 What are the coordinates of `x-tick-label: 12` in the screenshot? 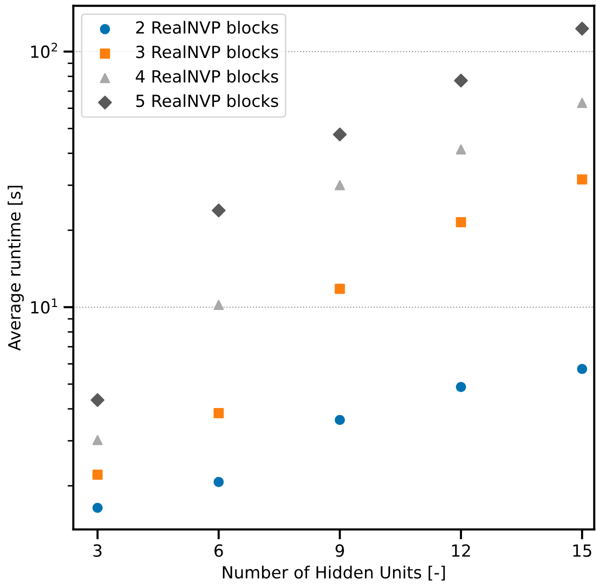 It's located at (461, 550).